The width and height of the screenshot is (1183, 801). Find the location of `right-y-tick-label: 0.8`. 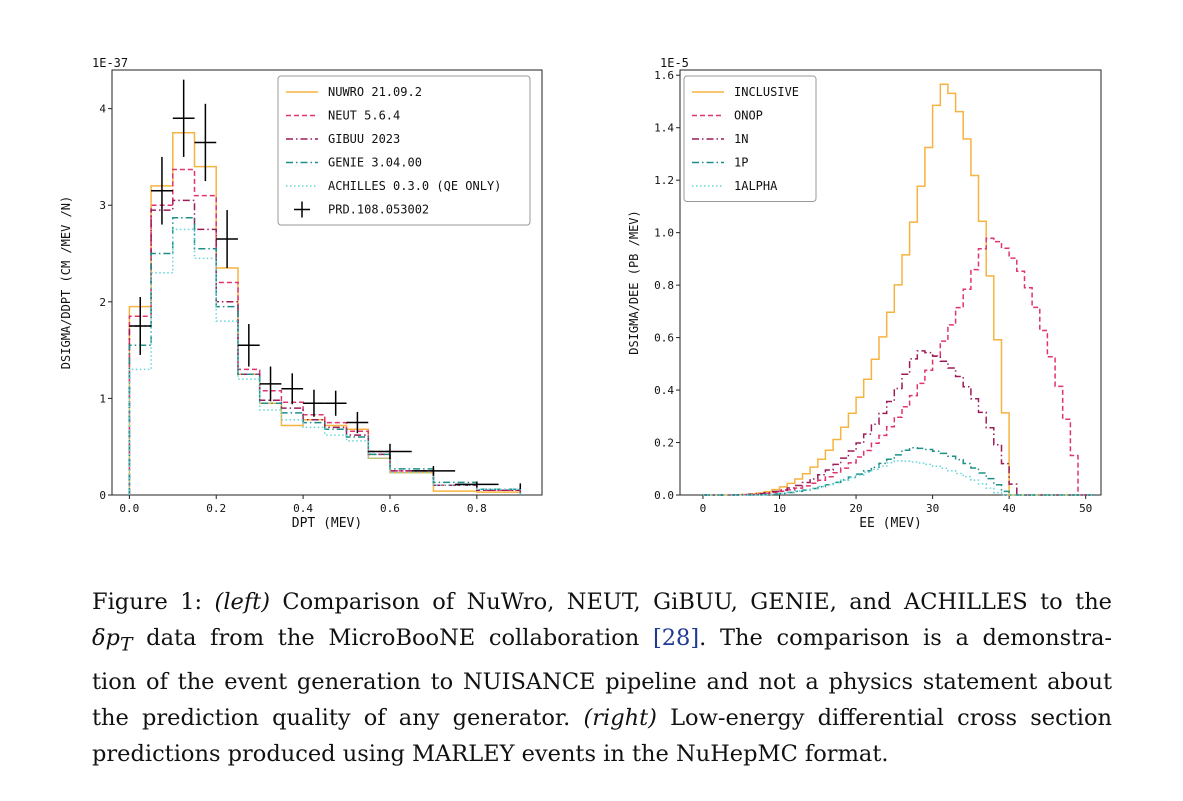

right-y-tick-label: 0.8 is located at coordinates (664, 285).